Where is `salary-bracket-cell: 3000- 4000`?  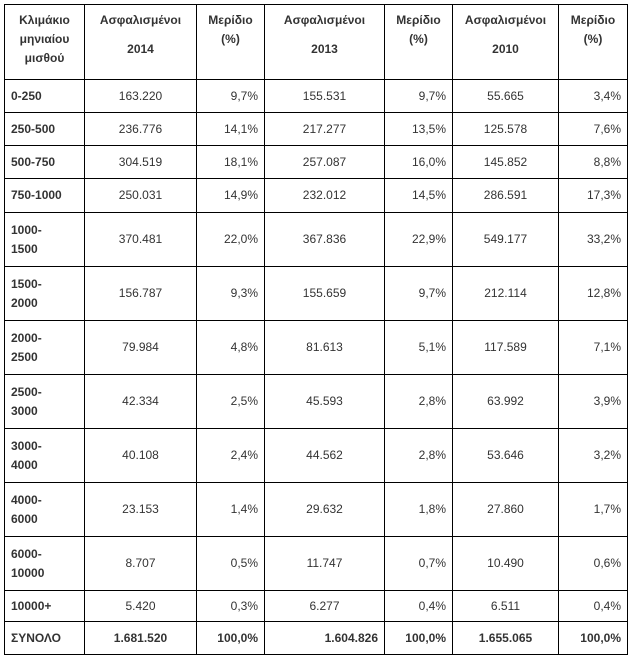
salary-bracket-cell: 3000- 4000 is located at coordinates (44, 455).